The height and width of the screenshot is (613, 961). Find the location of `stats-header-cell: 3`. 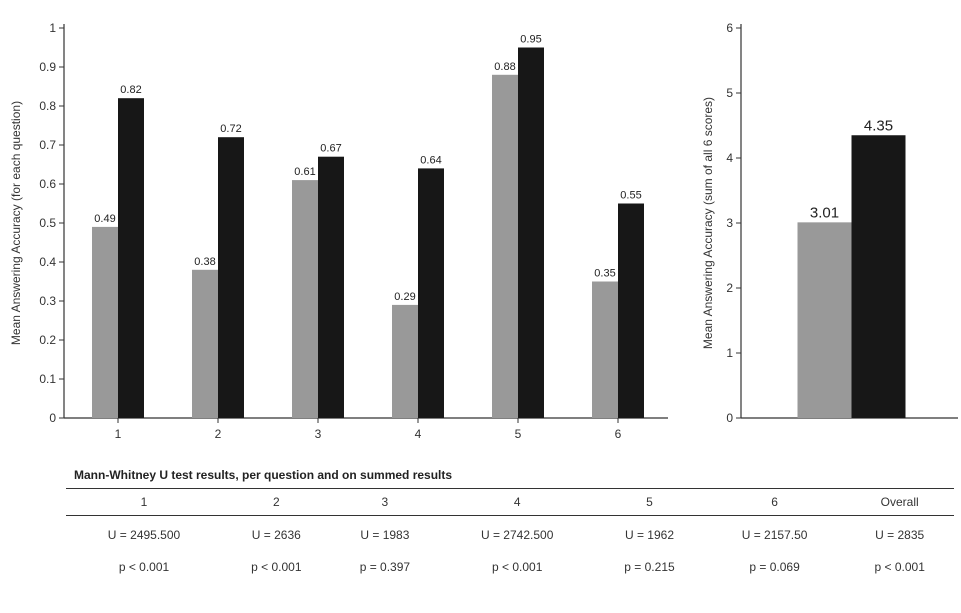

stats-header-cell: 3 is located at coordinates (385, 502).